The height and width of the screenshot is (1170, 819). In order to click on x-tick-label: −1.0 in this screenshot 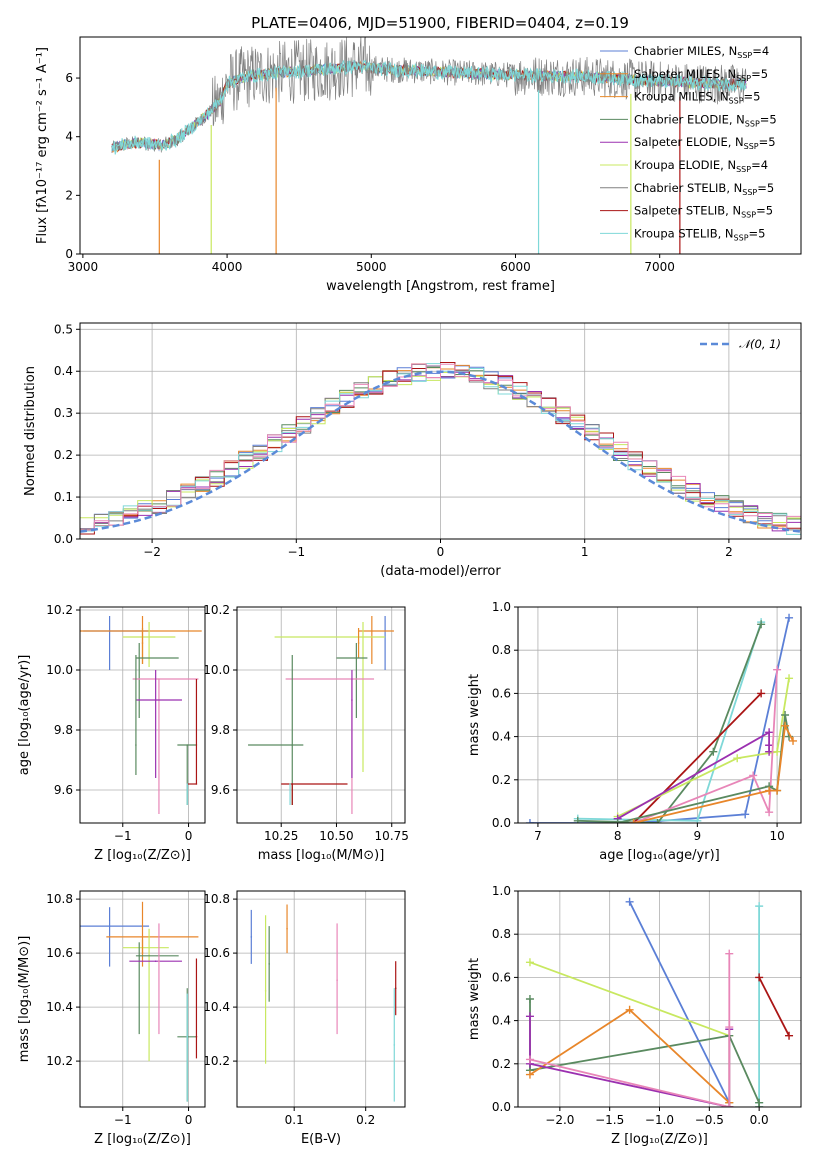, I will do `click(659, 1120)`.